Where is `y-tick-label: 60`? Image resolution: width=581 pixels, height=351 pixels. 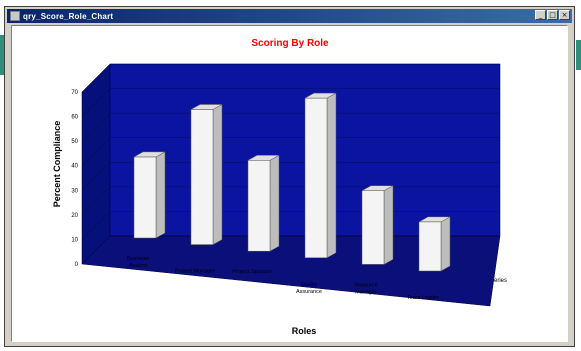
y-tick-label: 60 is located at coordinates (74, 118).